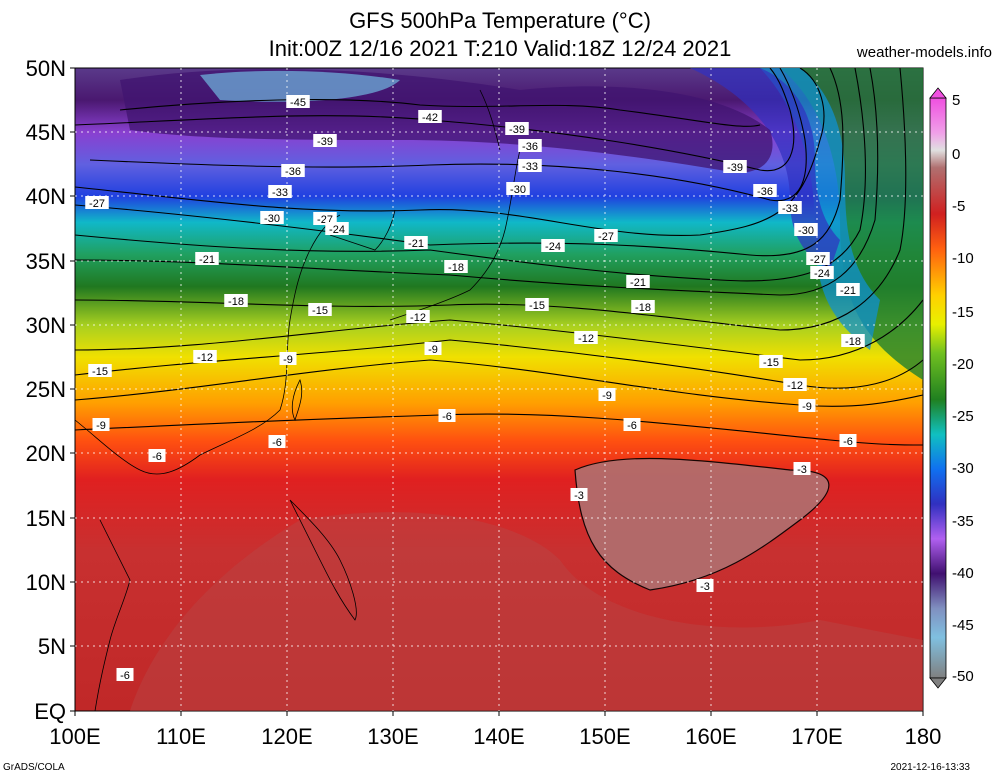 This screenshot has height=779, width=1000. What do you see at coordinates (963, 521) in the screenshot?
I see `colorbar-label: -35` at bounding box center [963, 521].